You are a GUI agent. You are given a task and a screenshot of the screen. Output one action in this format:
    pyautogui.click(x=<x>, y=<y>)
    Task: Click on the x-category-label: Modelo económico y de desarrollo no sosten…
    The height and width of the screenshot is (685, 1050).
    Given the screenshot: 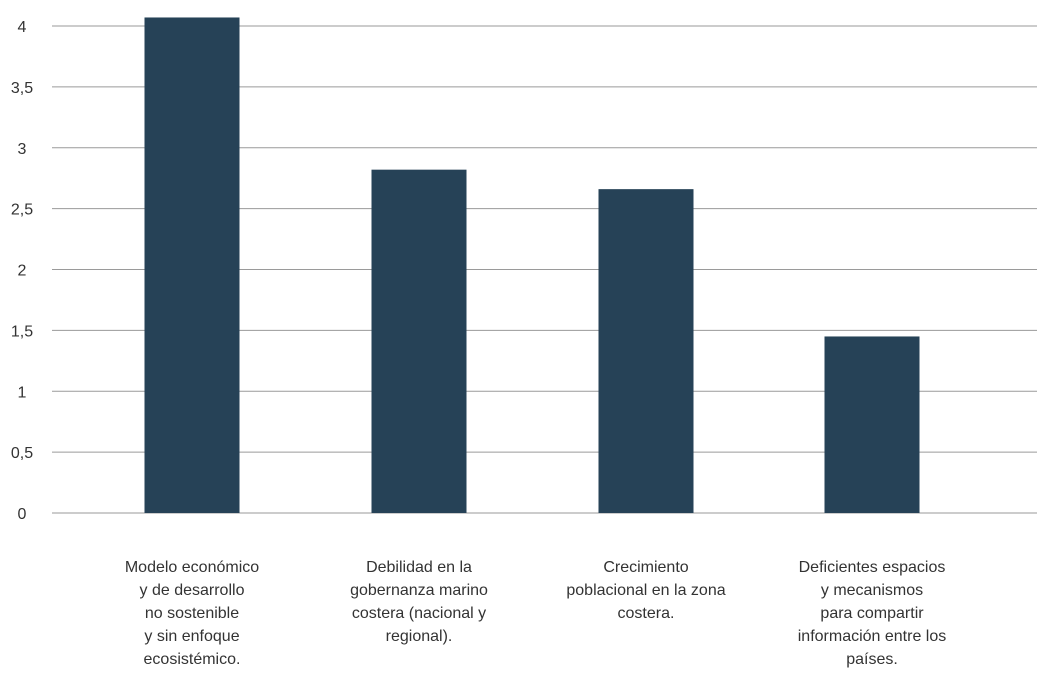 What is the action you would take?
    pyautogui.click(x=192, y=613)
    